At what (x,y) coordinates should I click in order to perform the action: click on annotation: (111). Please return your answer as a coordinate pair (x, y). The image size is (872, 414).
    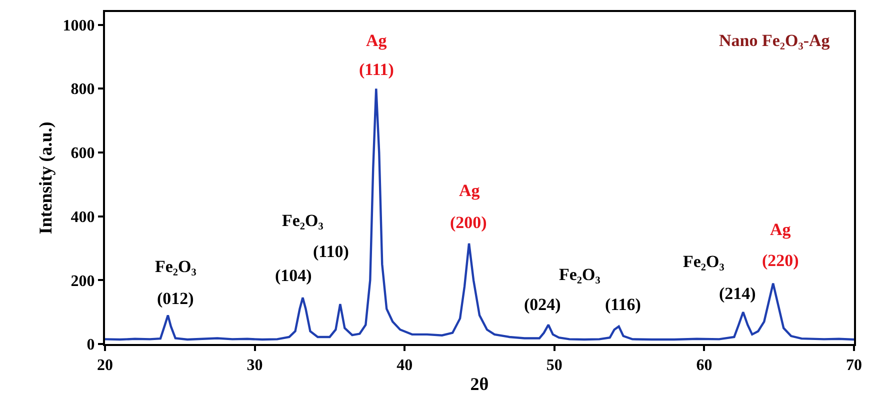
    Looking at the image, I should click on (376, 69).